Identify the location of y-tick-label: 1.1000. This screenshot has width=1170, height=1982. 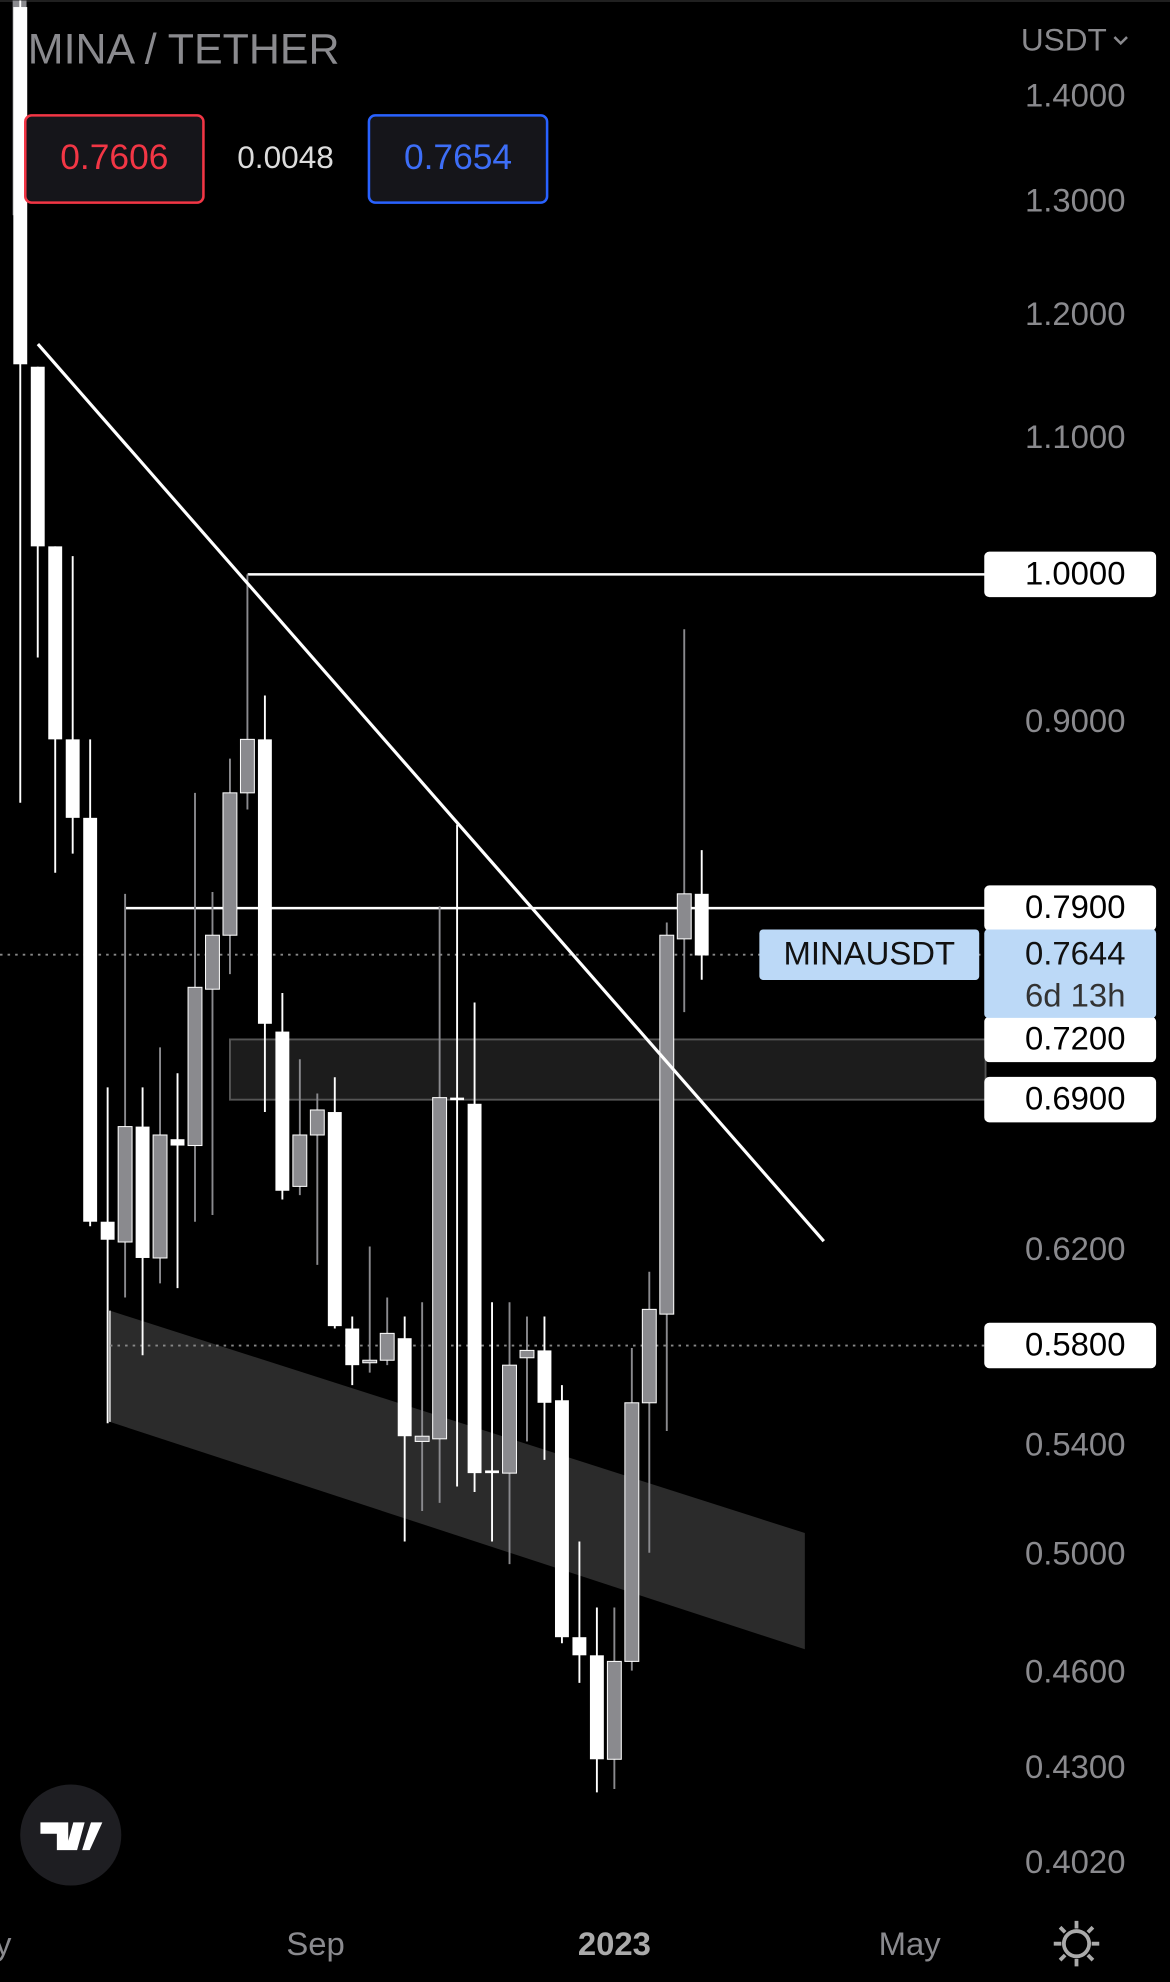
(1075, 436).